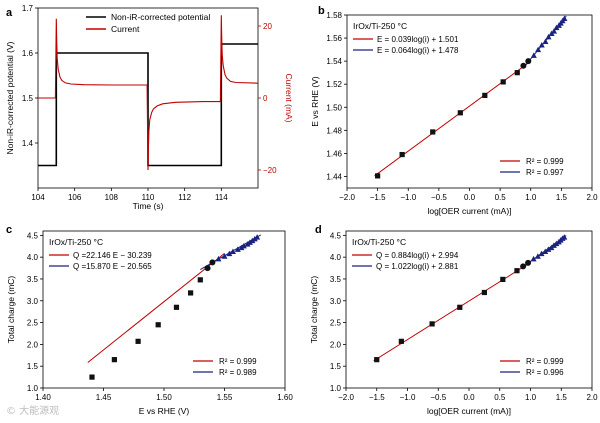 This screenshot has height=423, width=600. I want to click on legend-label-current: Current, so click(125, 29).